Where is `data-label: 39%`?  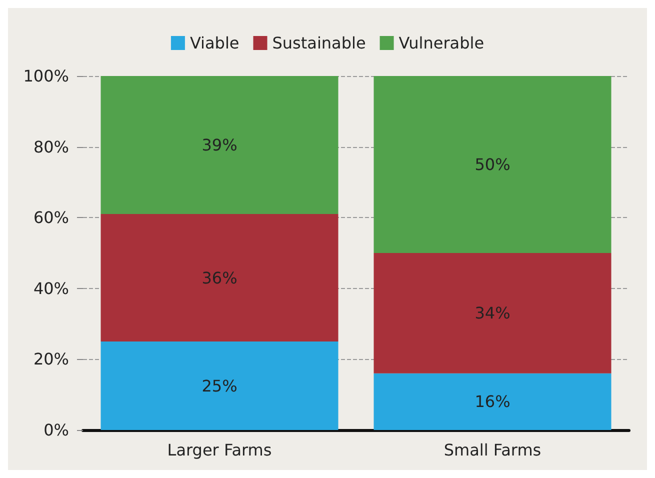 data-label: 39% is located at coordinates (220, 145).